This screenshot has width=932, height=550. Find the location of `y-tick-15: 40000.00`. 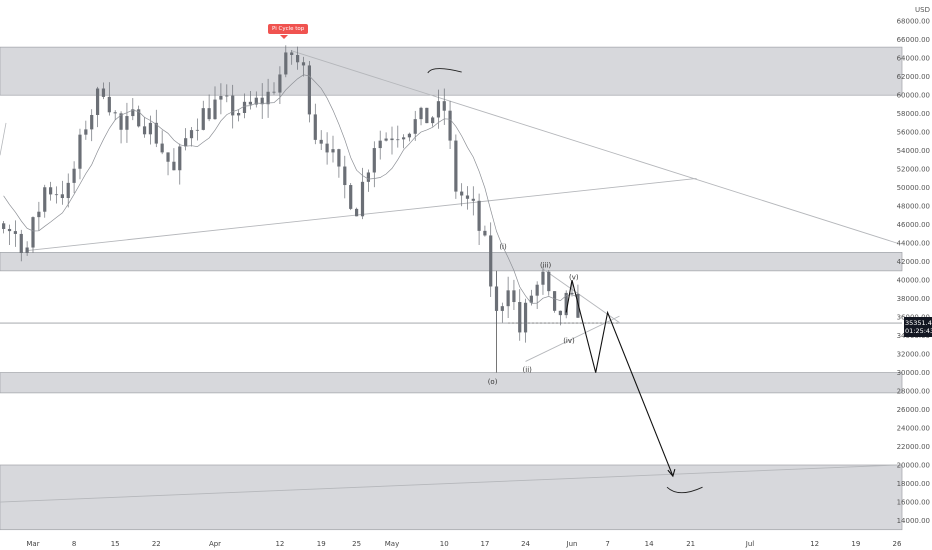

y-tick-15: 40000.00 is located at coordinates (913, 281).